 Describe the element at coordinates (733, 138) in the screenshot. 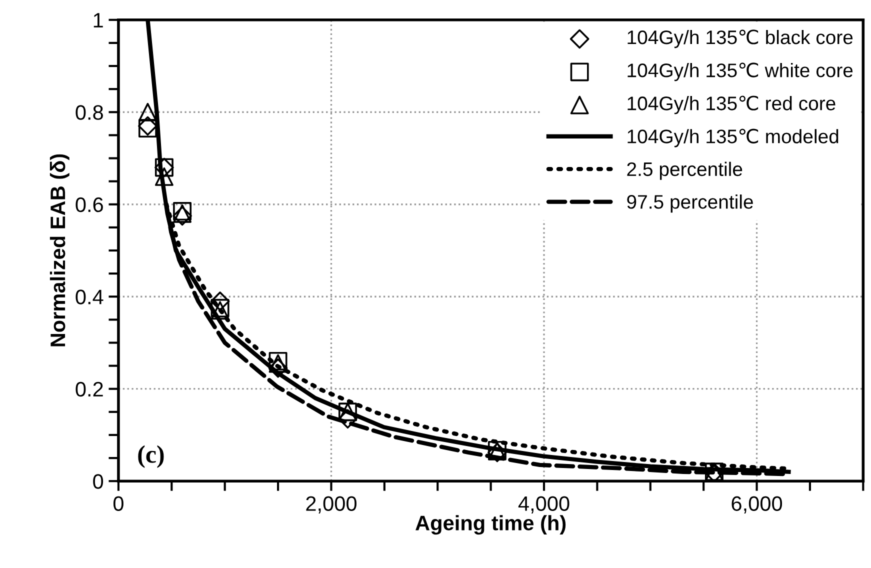

I see `legend-label: 104Gy/h 135℃ modeled` at that location.